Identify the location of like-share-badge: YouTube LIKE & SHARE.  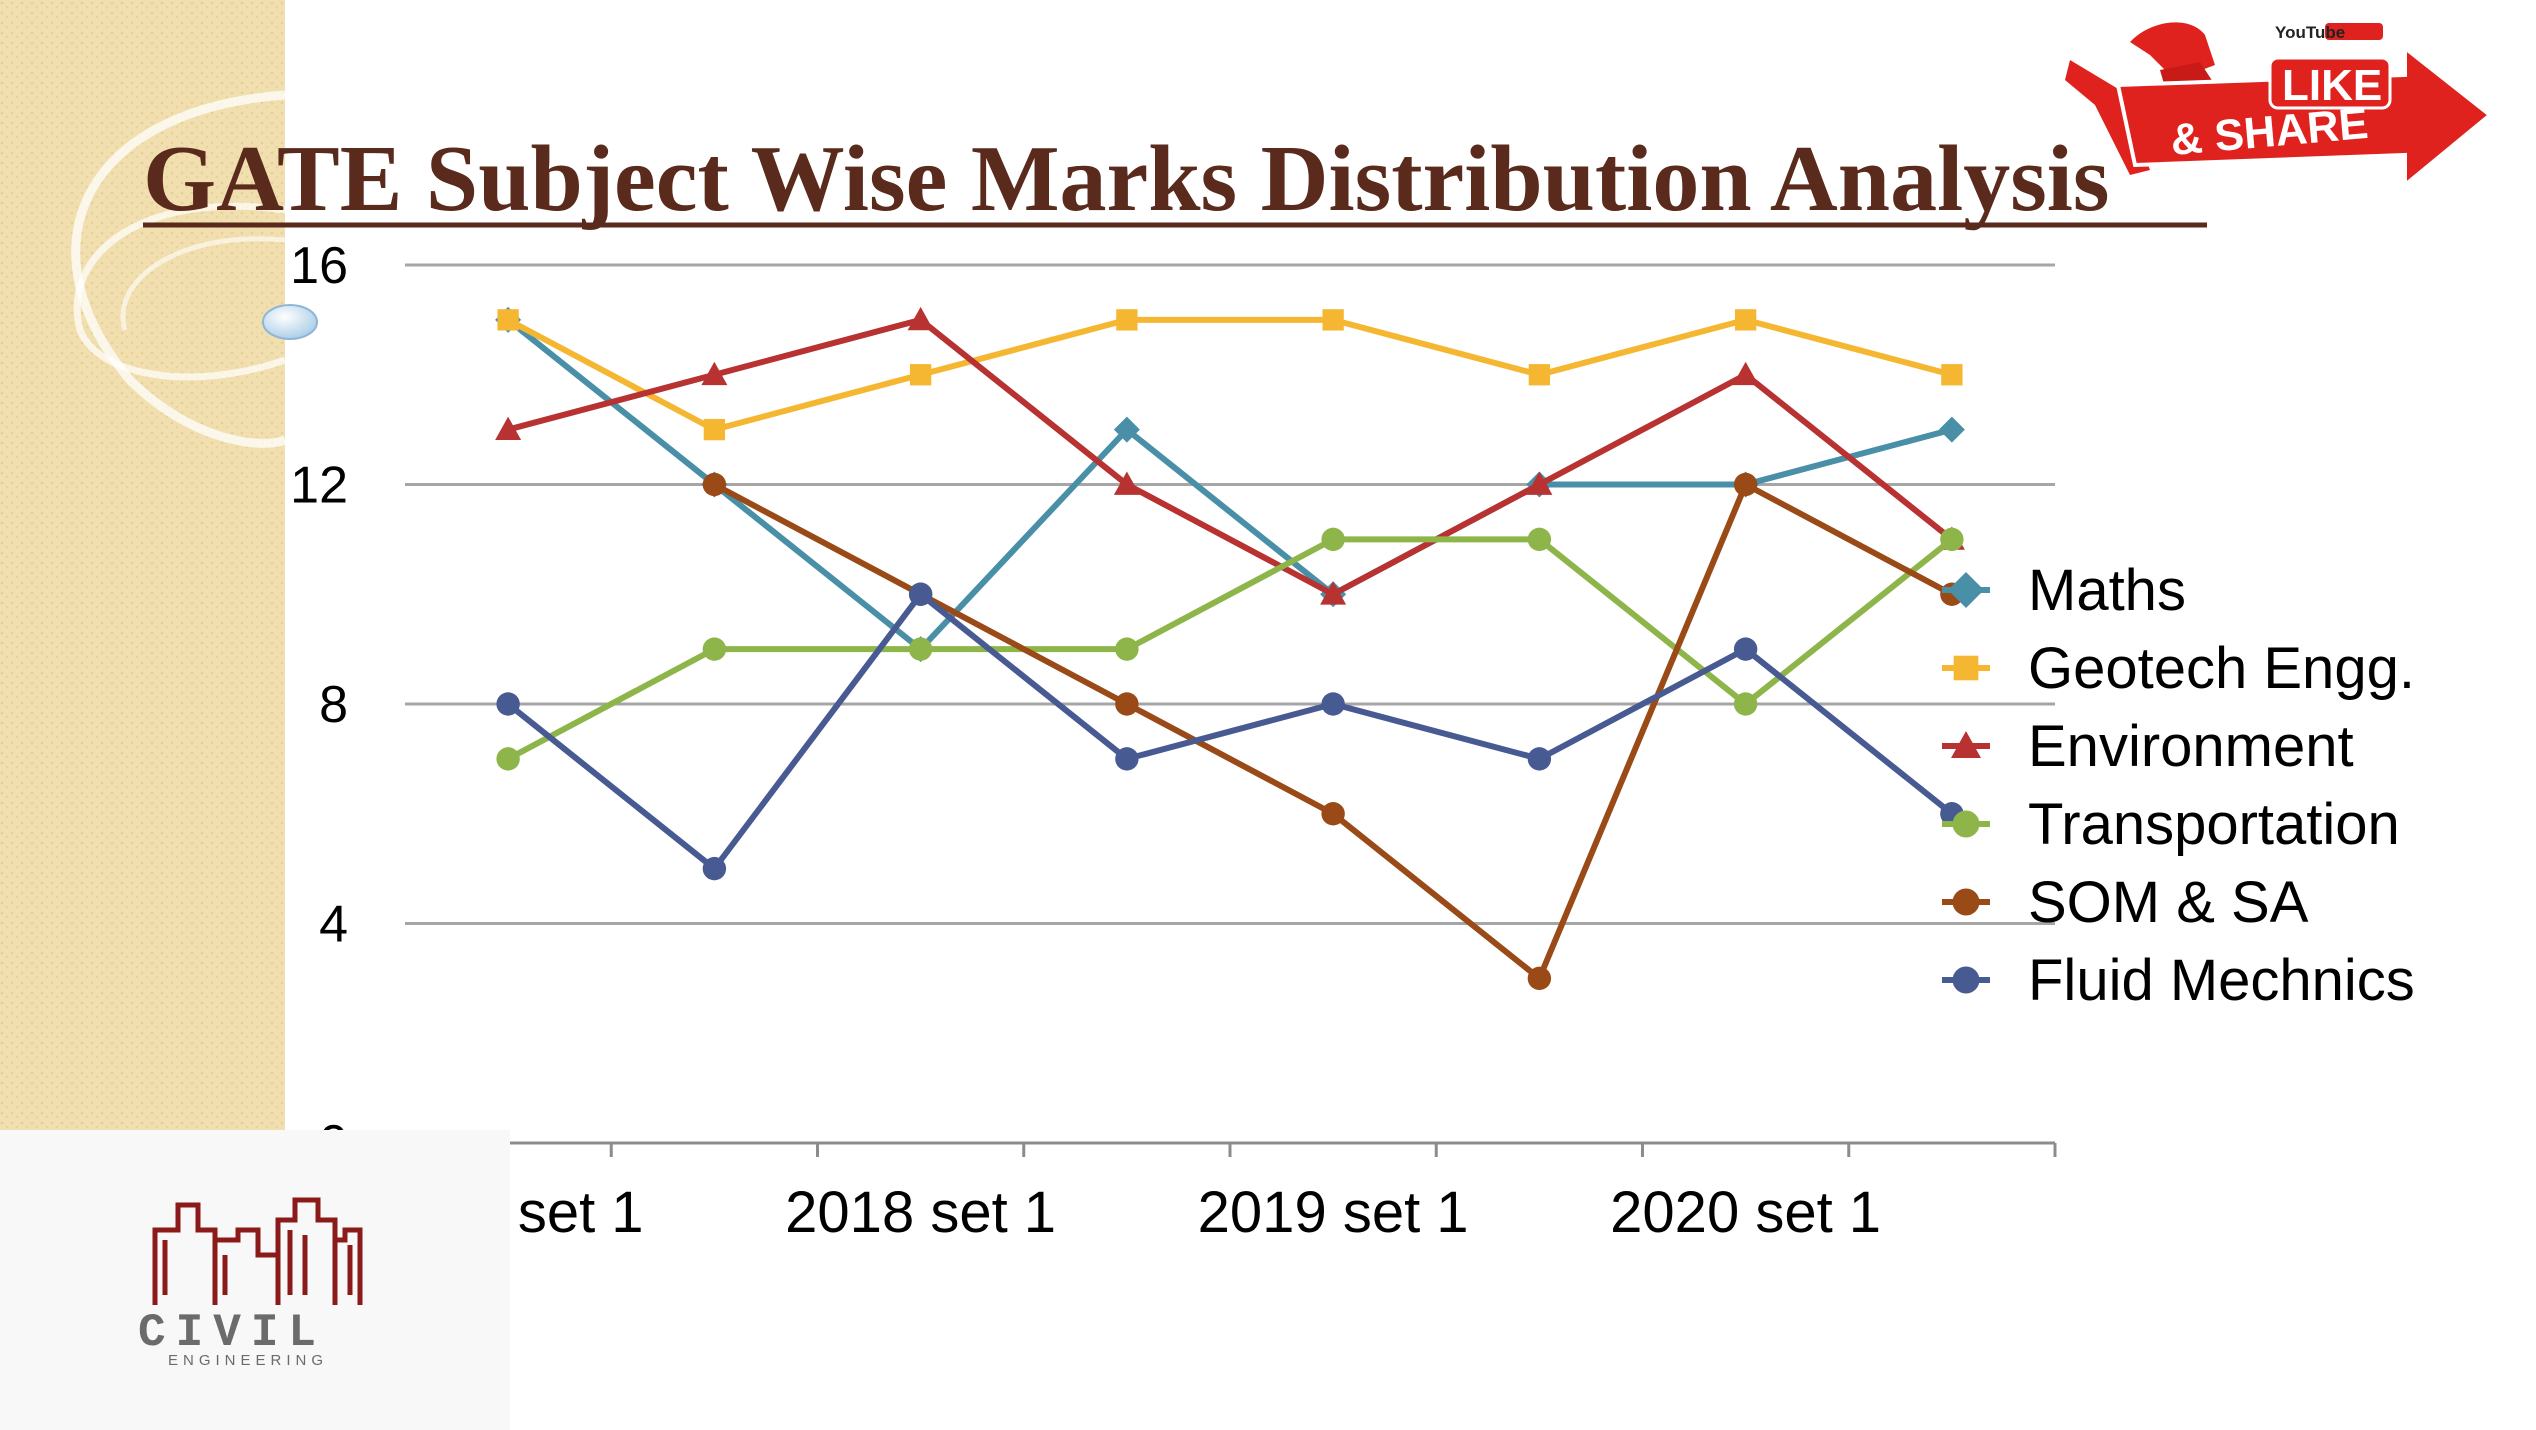
(2277, 103).